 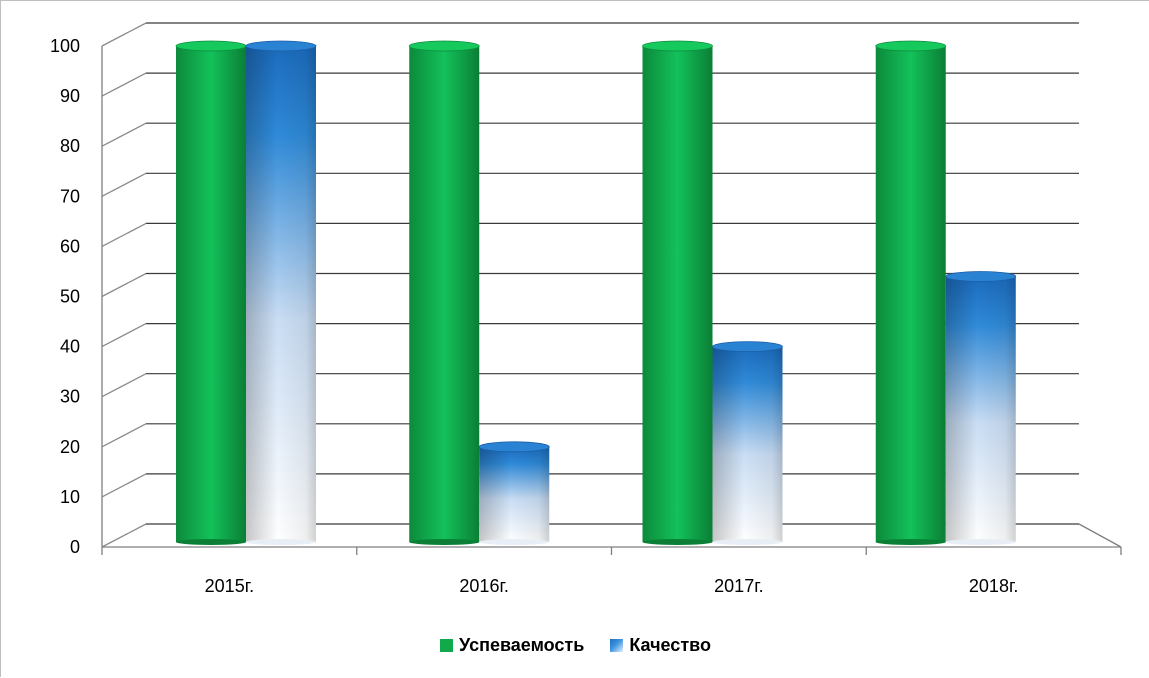 What do you see at coordinates (70, 146) in the screenshot?
I see `y-tick-label: 80` at bounding box center [70, 146].